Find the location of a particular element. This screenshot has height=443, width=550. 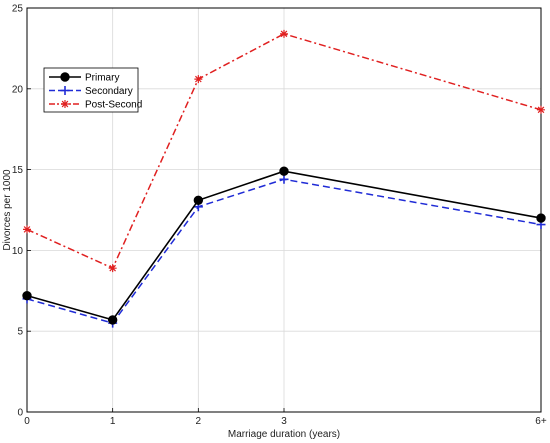

x-tick-label: 3 is located at coordinates (284, 421).